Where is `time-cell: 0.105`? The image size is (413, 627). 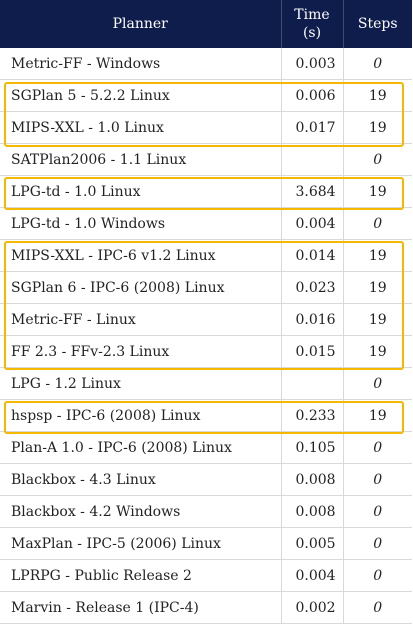
time-cell: 0.105 is located at coordinates (312, 447).